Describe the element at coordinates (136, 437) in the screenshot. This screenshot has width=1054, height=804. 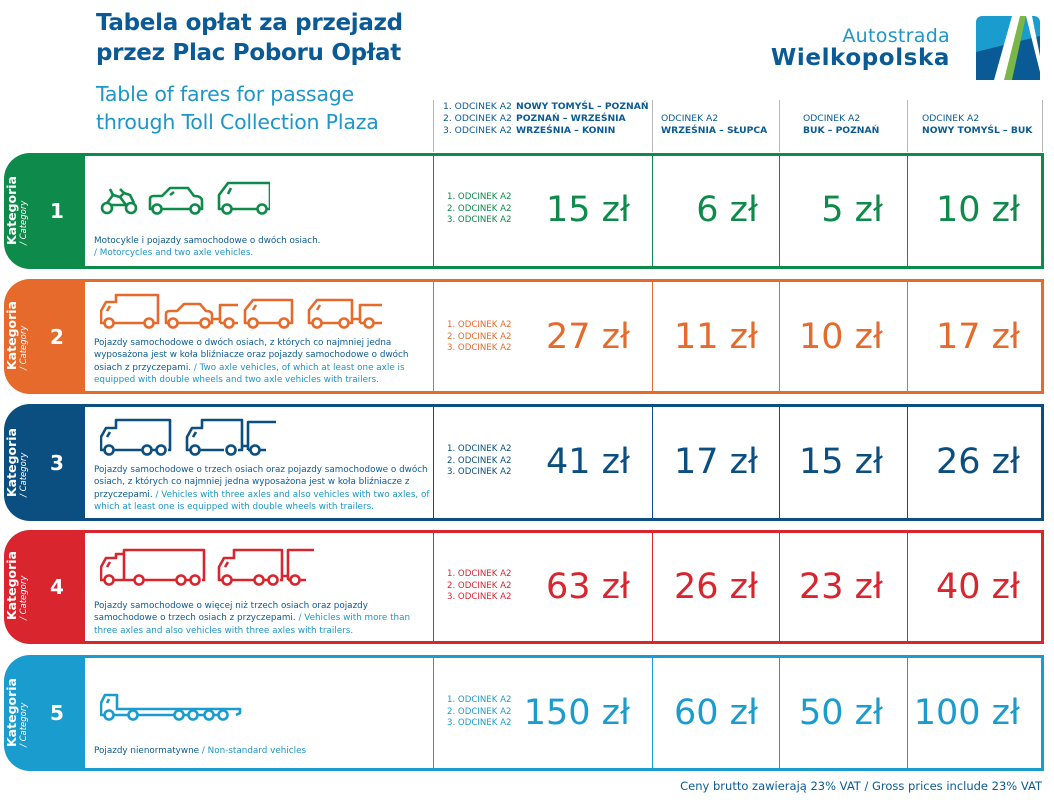
I see `truck-three-axle-icon` at that location.